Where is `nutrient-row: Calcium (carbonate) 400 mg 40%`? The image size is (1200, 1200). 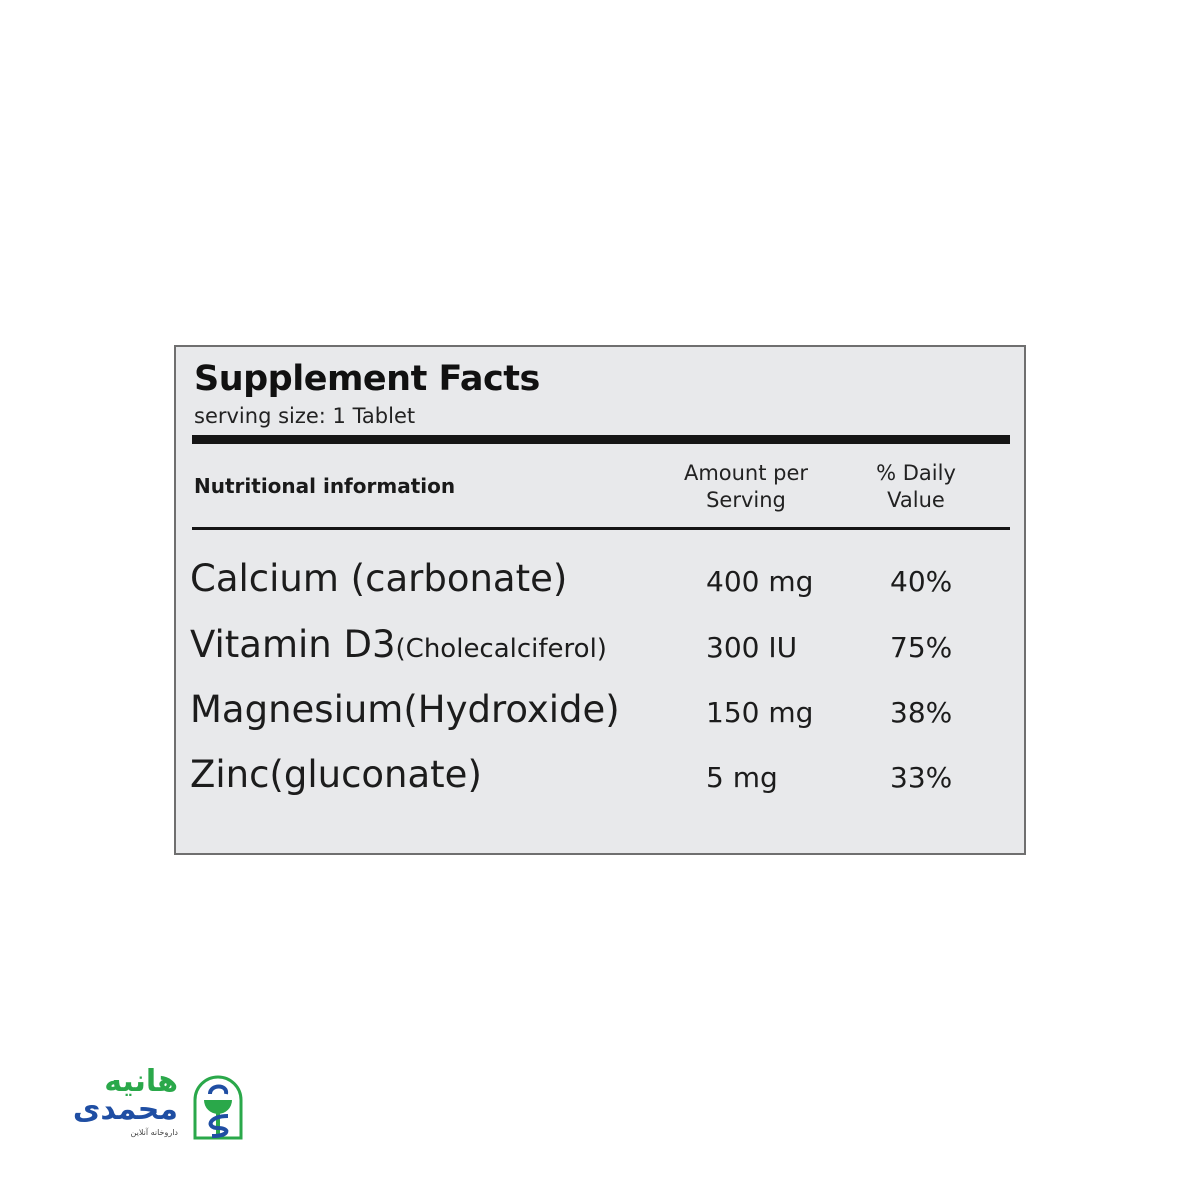
nutrient-row: Calcium (carbonate) 400 mg 40% is located at coordinates (600, 582).